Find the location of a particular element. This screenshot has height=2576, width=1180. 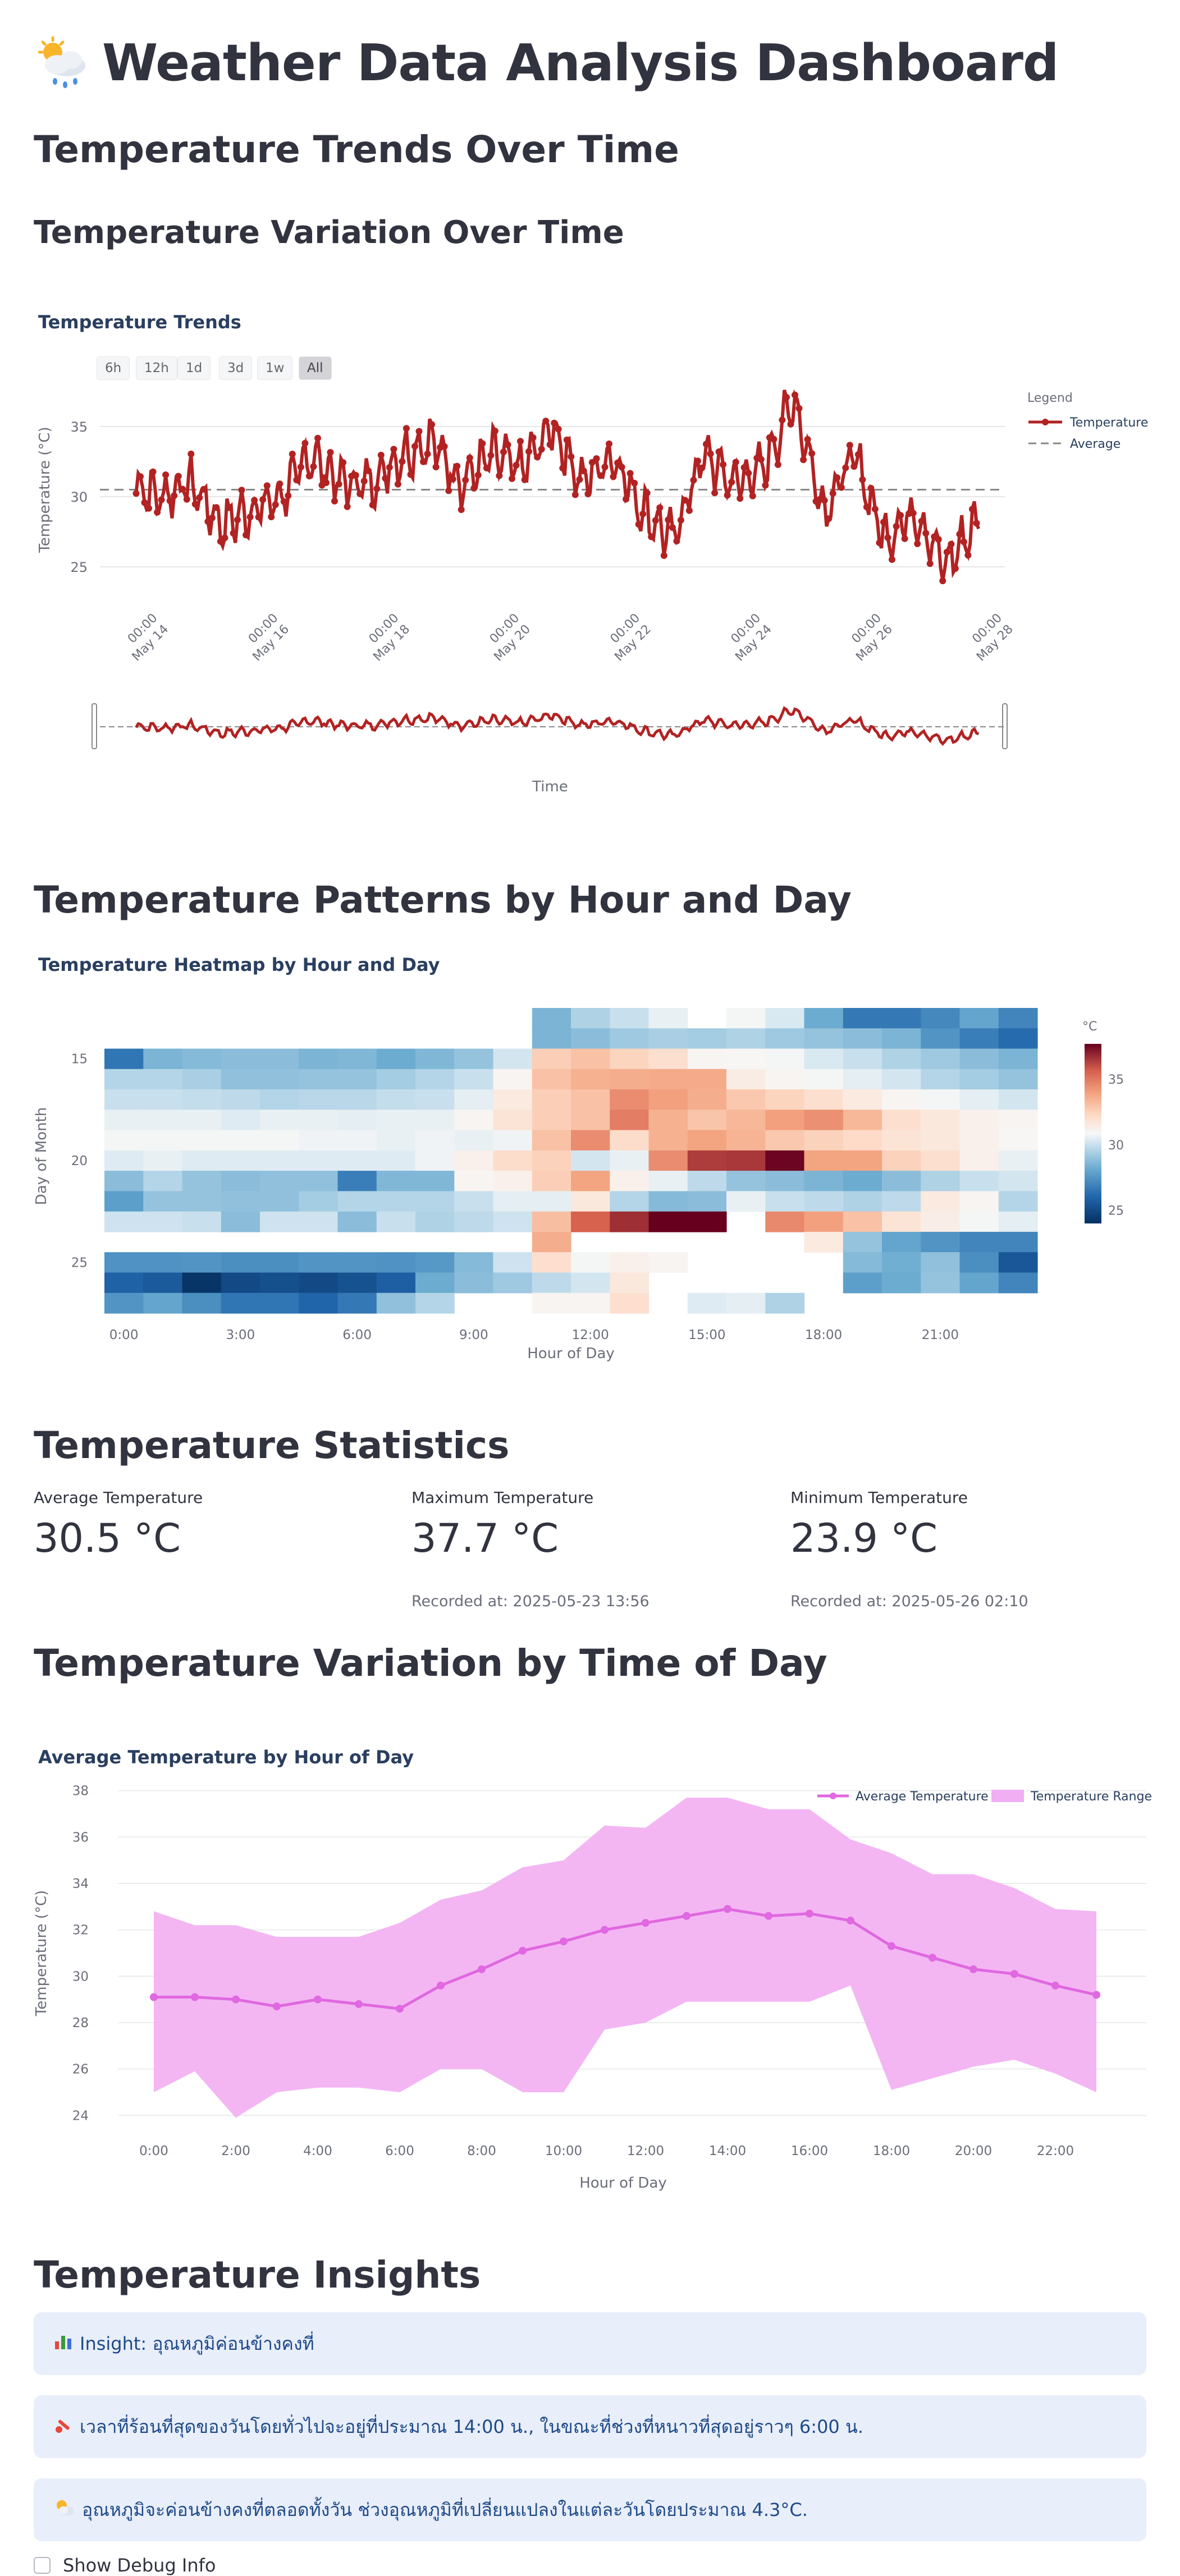

range-button-All: All is located at coordinates (315, 368).